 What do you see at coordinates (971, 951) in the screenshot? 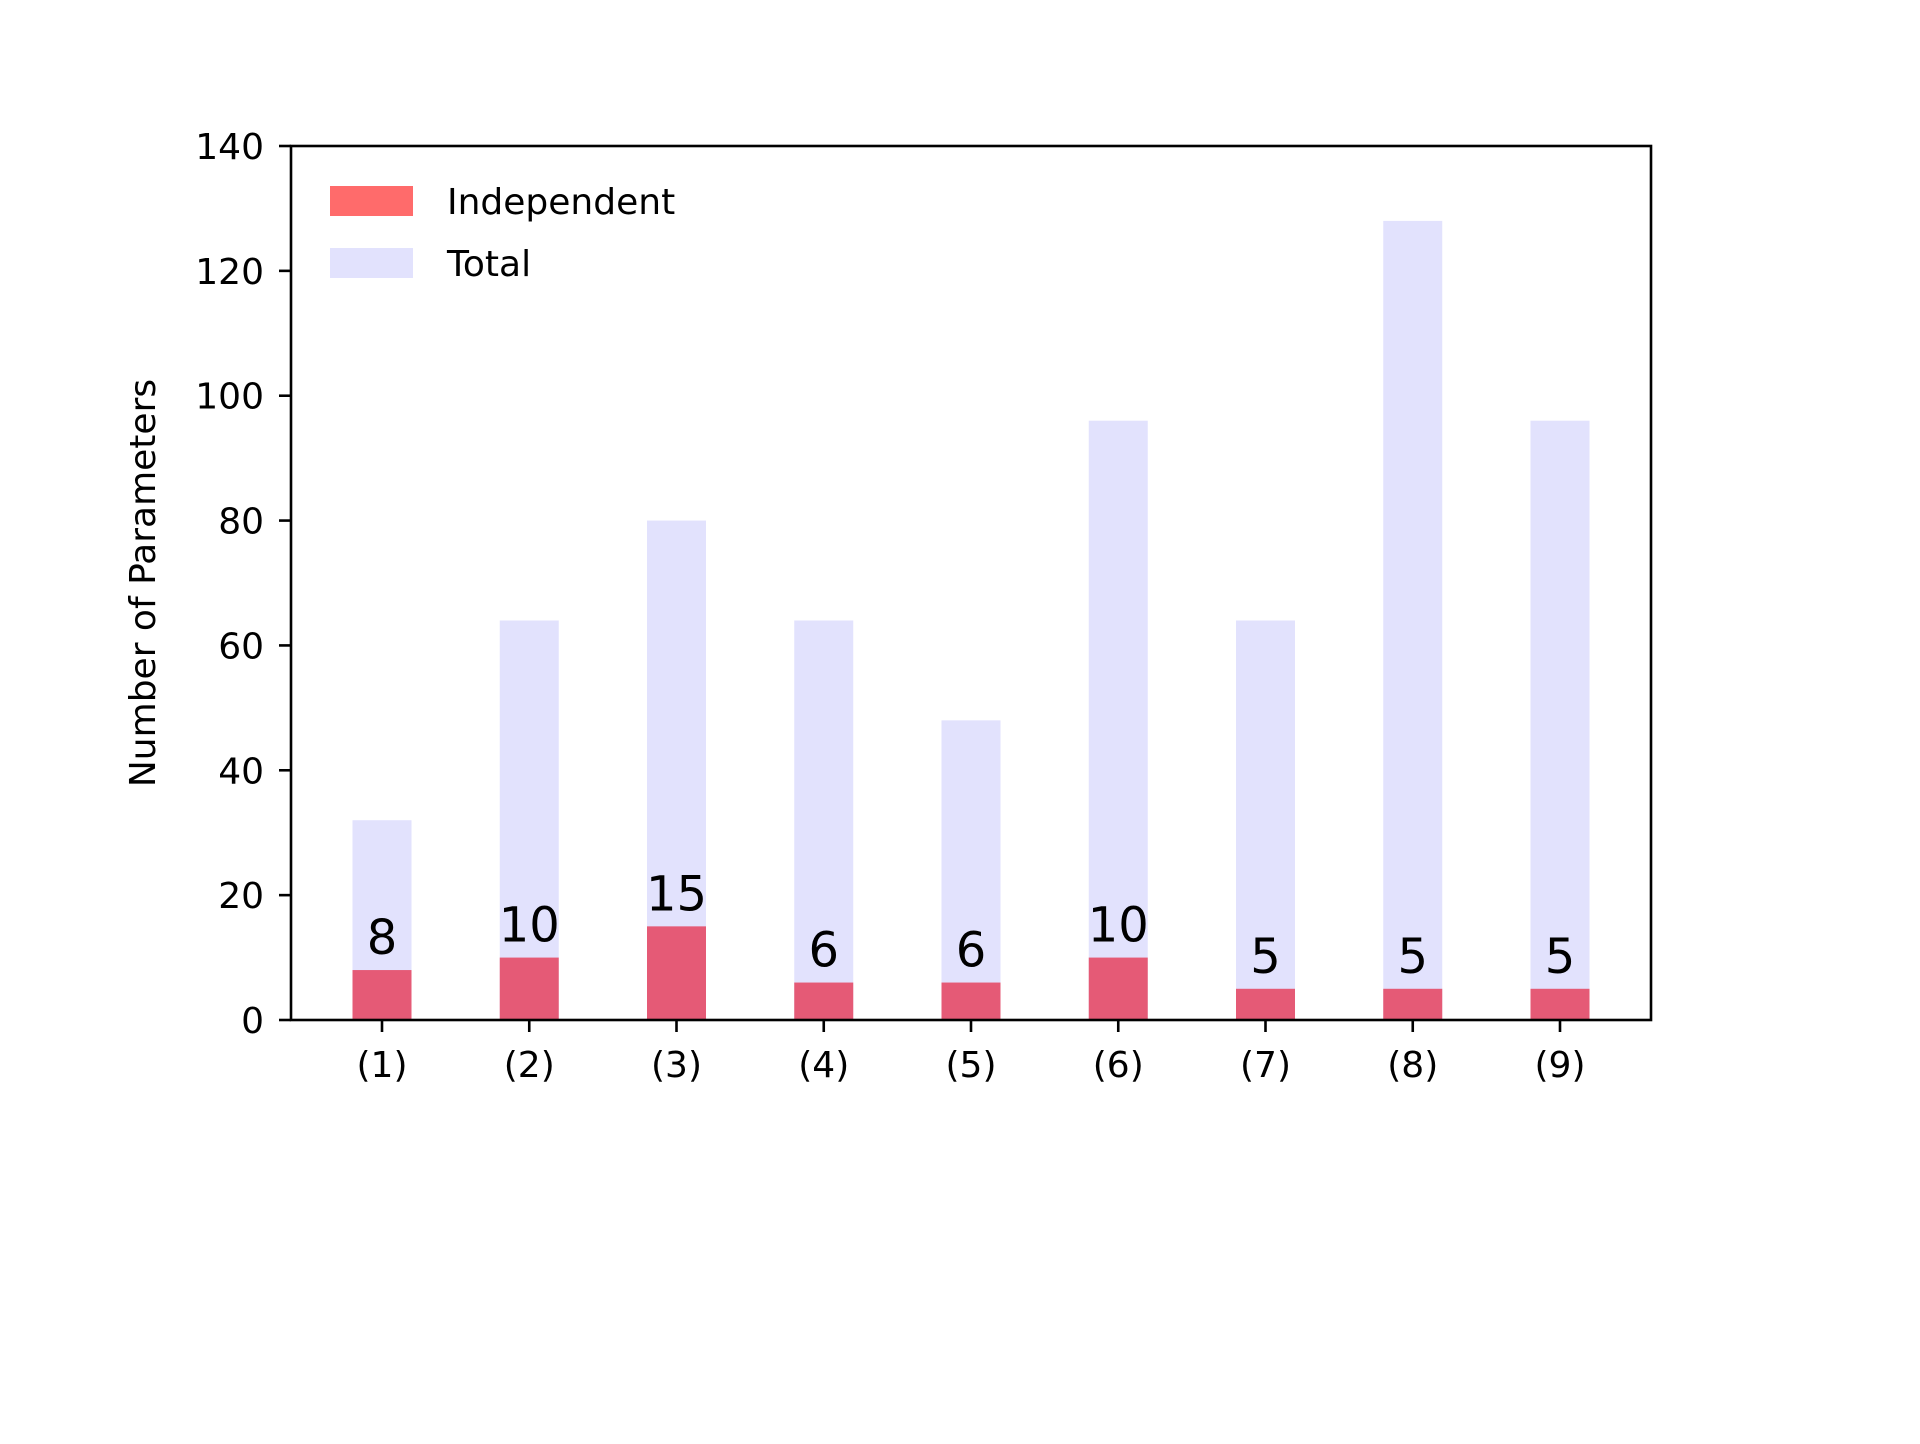
I see `data-label-5: 6` at bounding box center [971, 951].